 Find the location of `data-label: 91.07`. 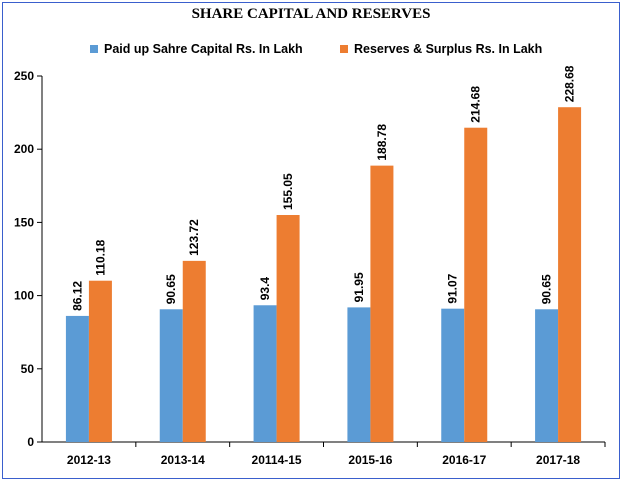

data-label: 91.07 is located at coordinates (453, 288).